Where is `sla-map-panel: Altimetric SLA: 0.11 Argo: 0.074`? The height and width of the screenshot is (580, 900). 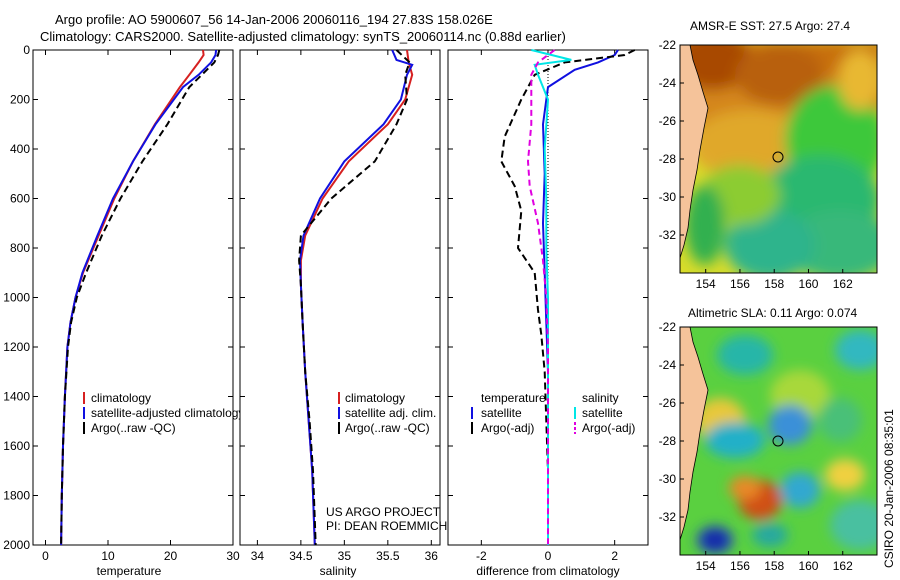
sla-map-panel: Altimetric SLA: 0.11 Argo: 0.074 is located at coordinates (768, 439).